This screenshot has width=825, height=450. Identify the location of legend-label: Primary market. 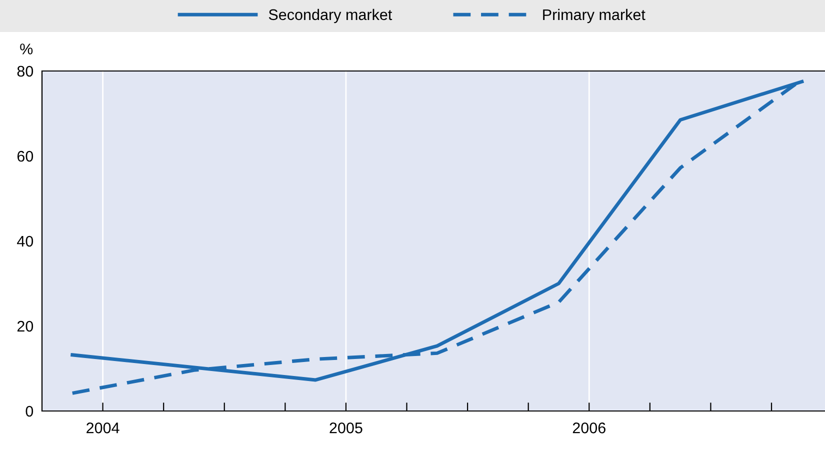
(594, 16).